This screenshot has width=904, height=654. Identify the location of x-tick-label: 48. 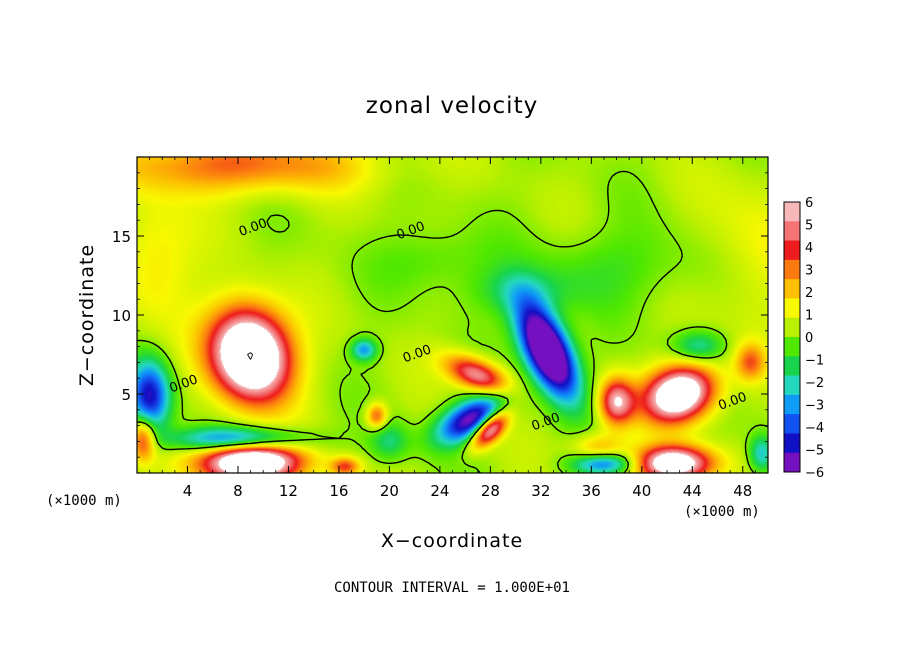
(742, 491).